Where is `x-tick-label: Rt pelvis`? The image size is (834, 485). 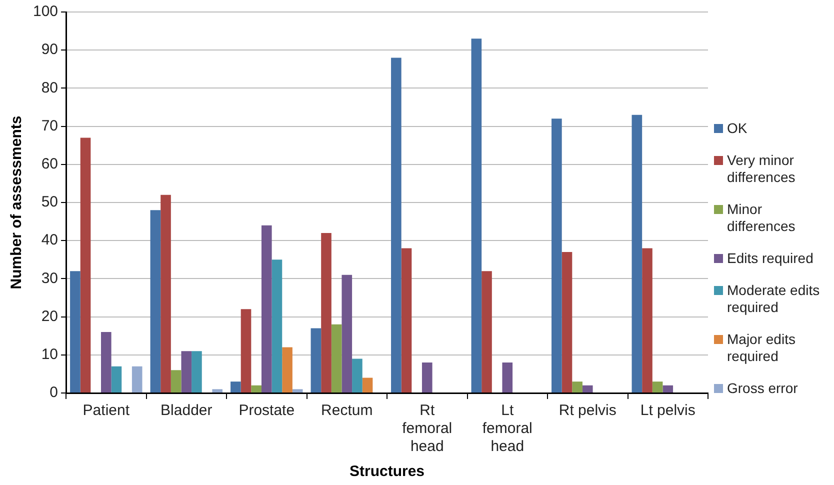
x-tick-label: Rt pelvis is located at coordinates (587, 411).